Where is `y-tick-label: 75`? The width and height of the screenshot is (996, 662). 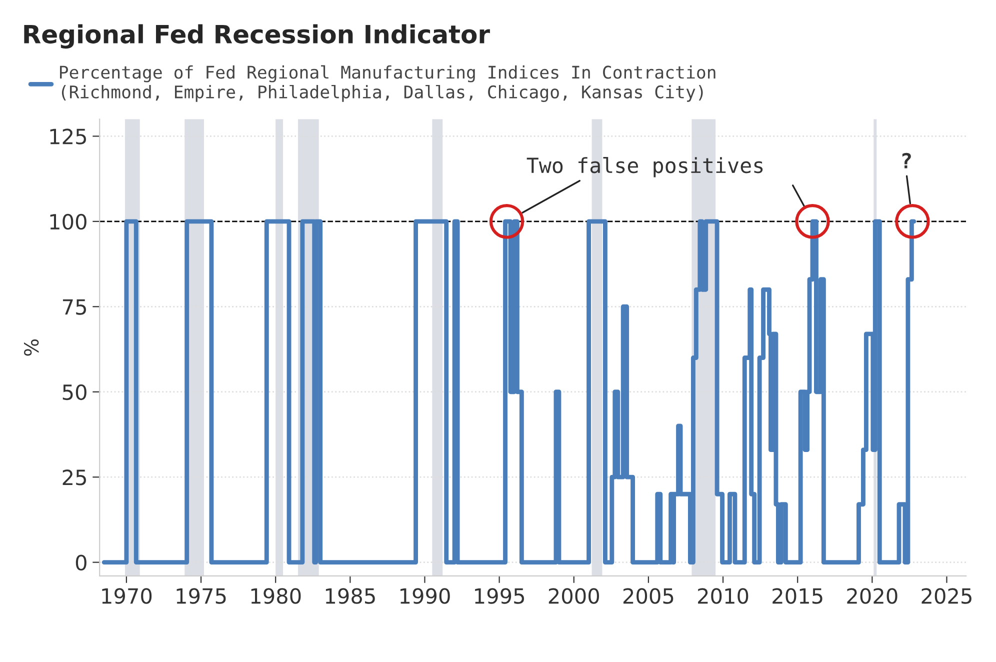
y-tick-label: 75 is located at coordinates (74, 307).